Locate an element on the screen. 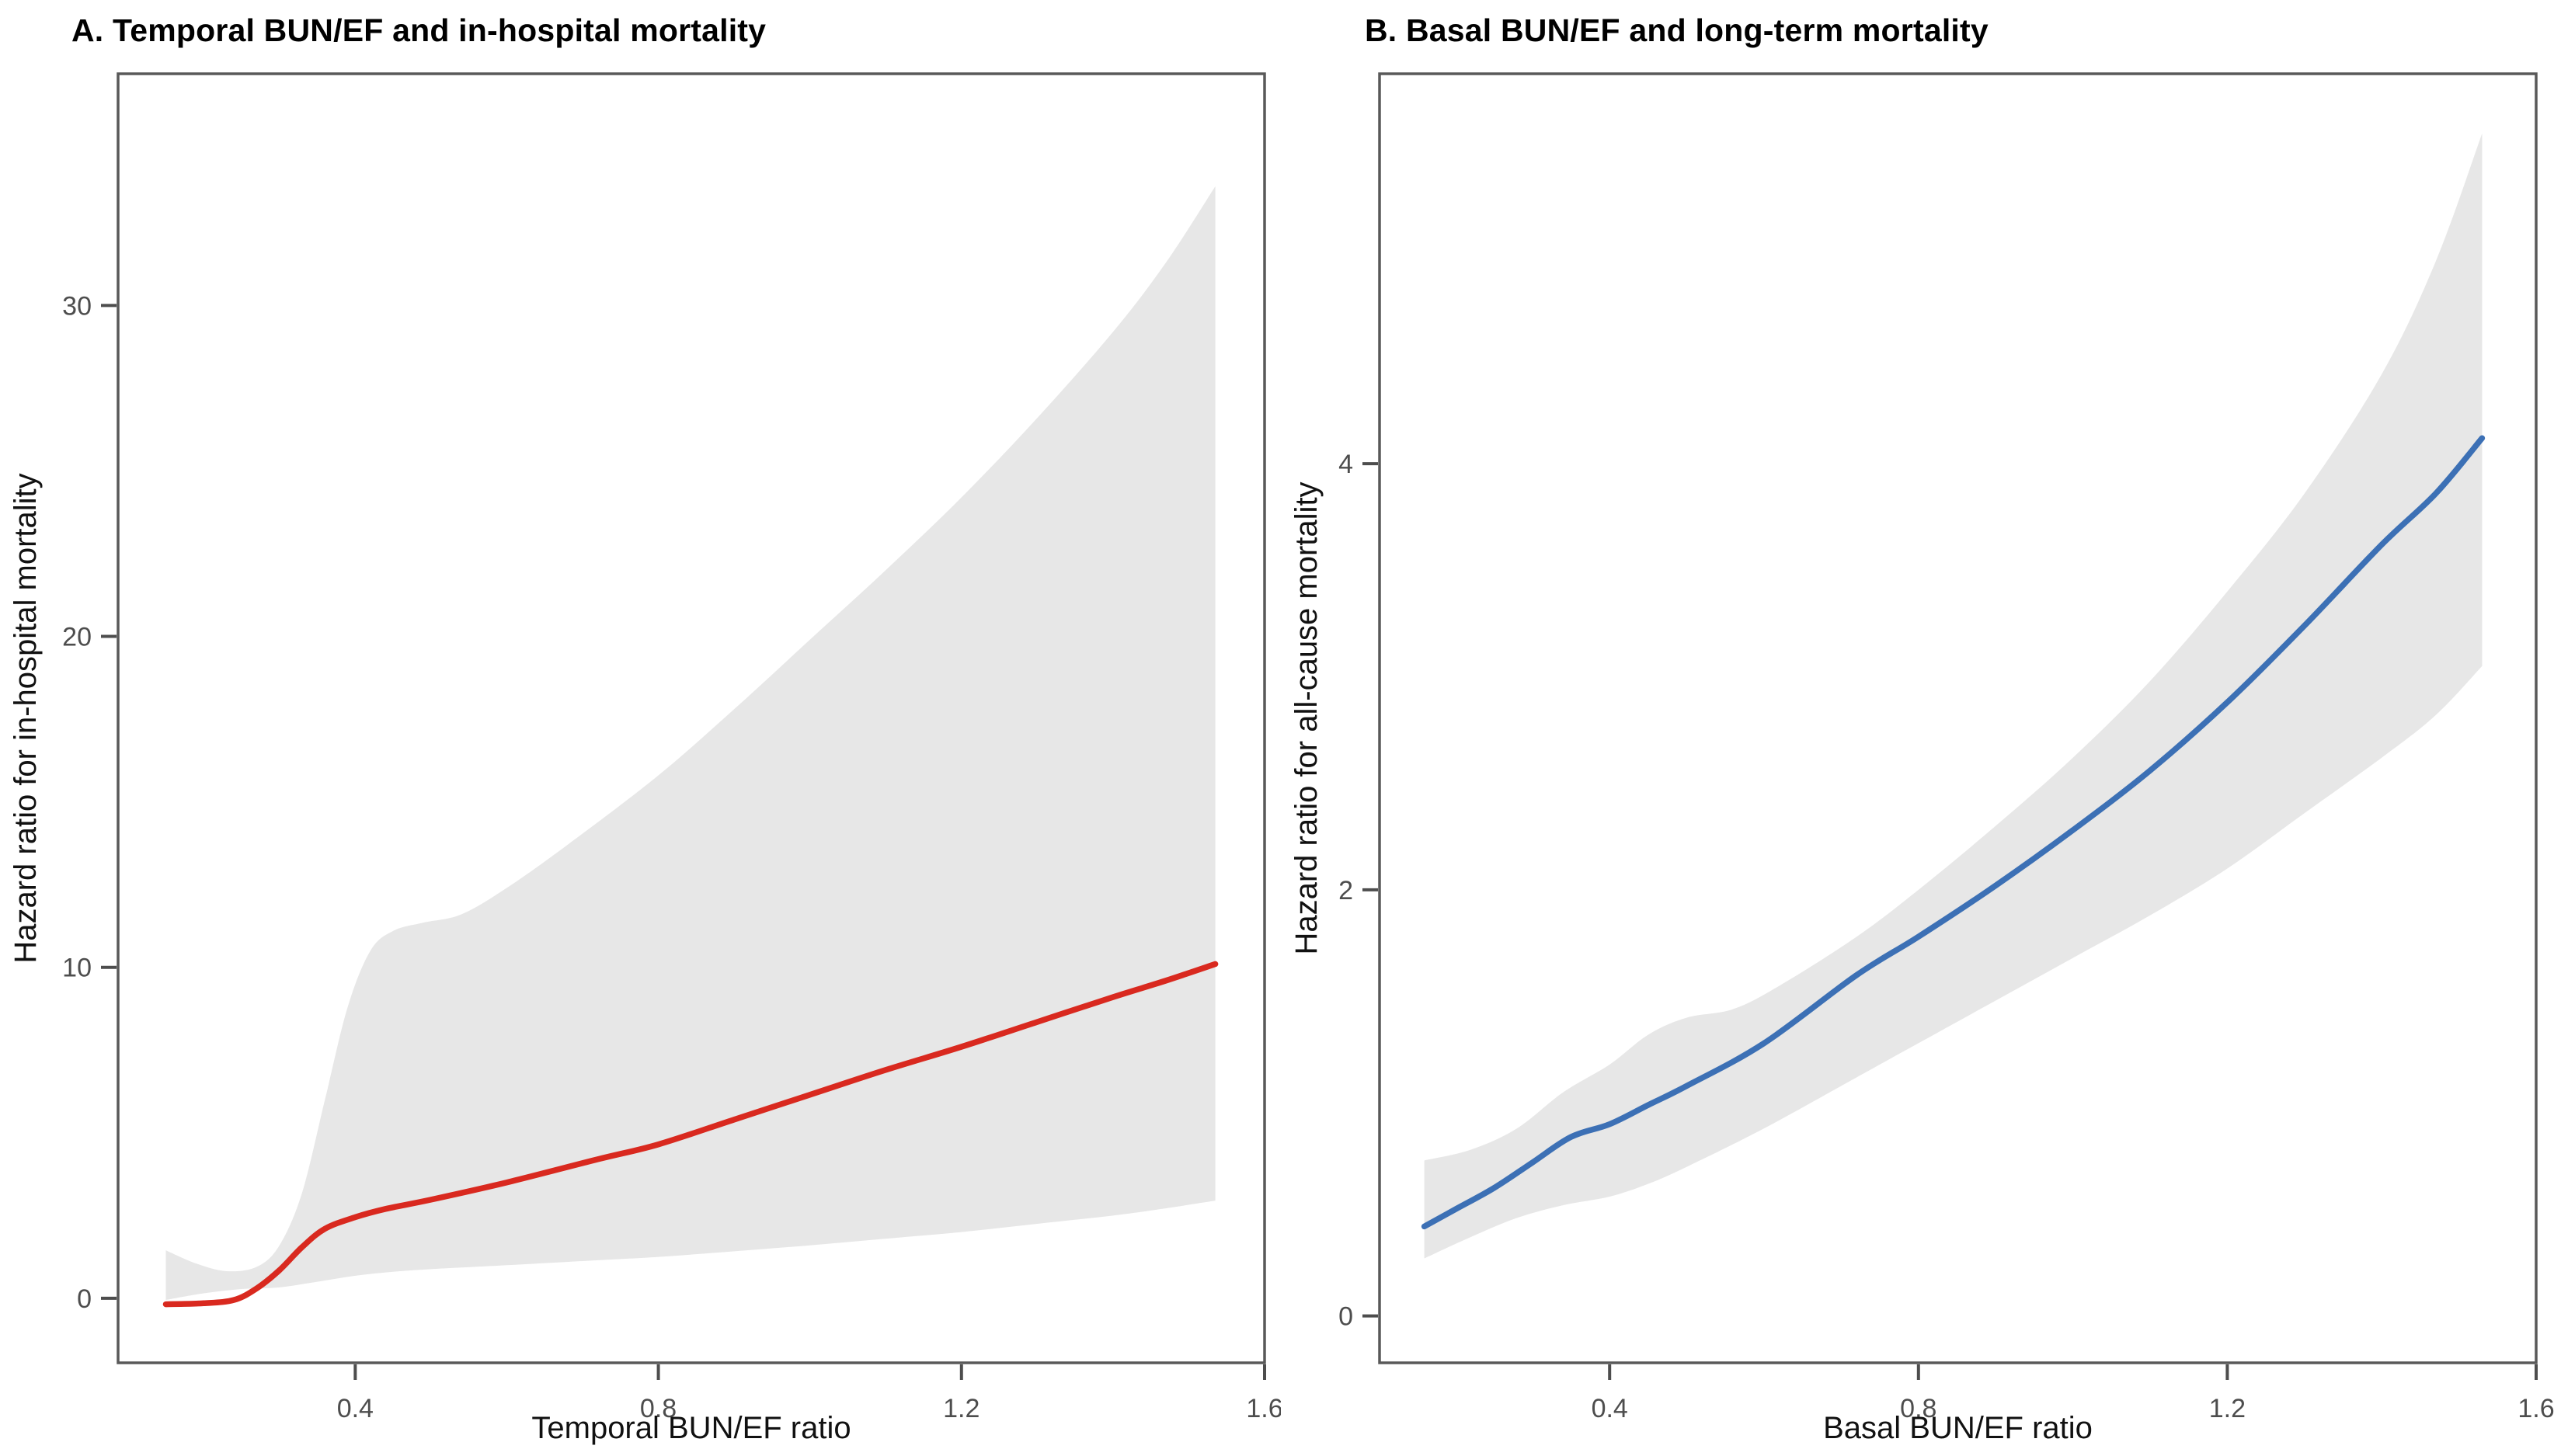 This screenshot has height=1456, width=2561. panel-b-y-axis-title: Hazard ratio for all-cause mortality is located at coordinates (1306, 717).